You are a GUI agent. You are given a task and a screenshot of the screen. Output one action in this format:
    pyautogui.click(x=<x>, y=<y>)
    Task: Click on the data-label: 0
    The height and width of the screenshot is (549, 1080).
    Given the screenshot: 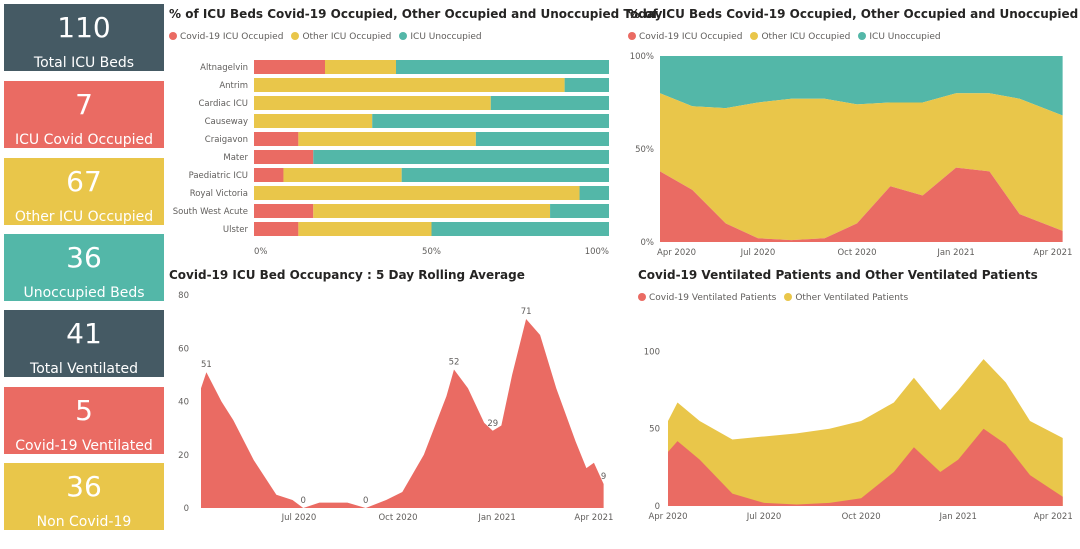 What is the action you would take?
    pyautogui.click(x=365, y=501)
    